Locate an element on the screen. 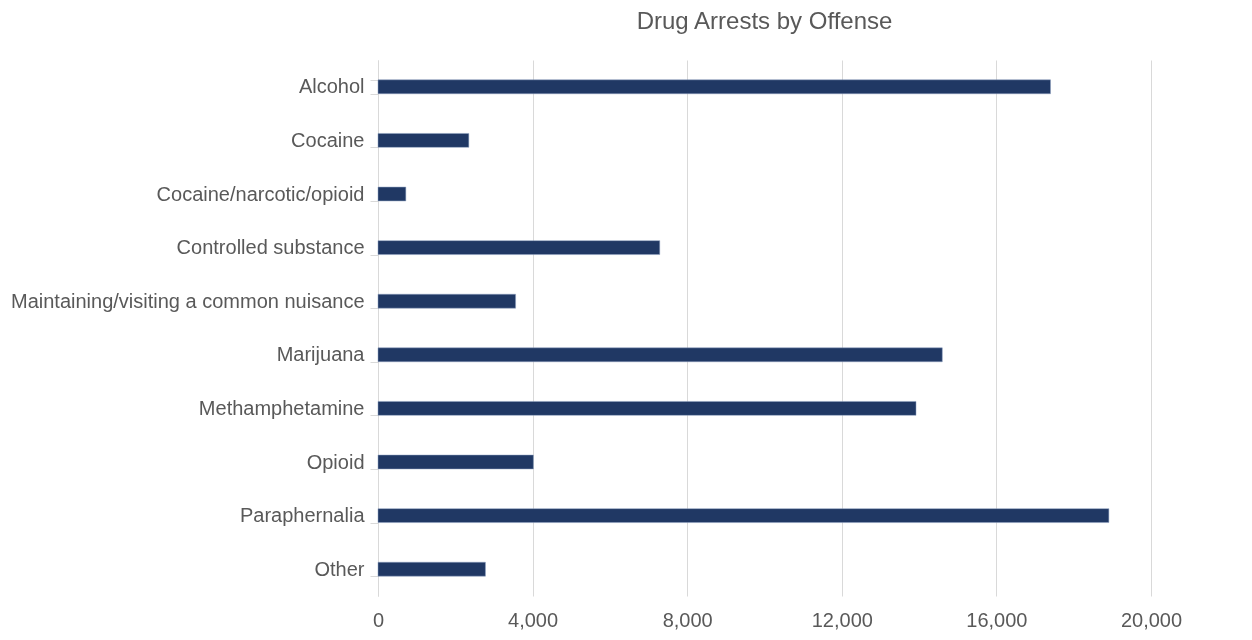  y-tick-label: Maintaining/visiting a common nuisance is located at coordinates (187, 300).